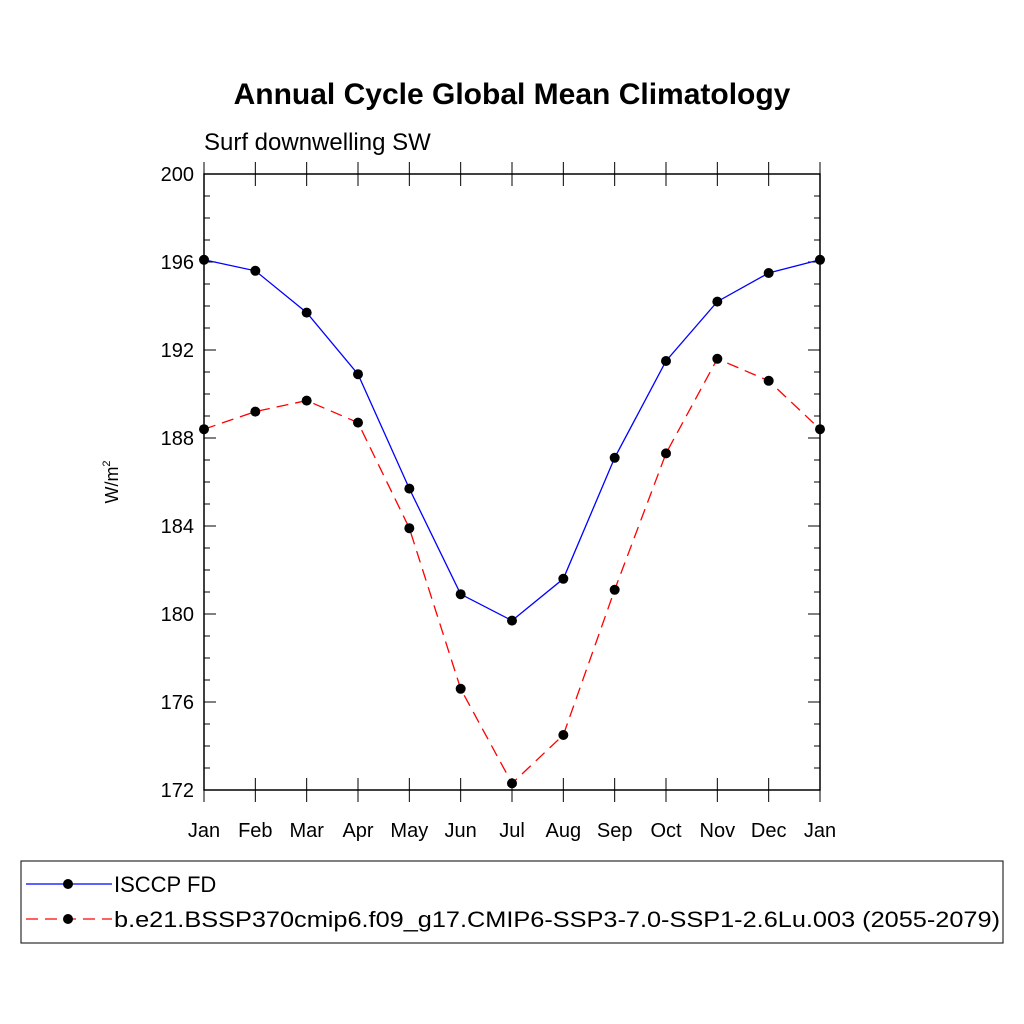 This screenshot has width=1024, height=1024. Describe the element at coordinates (177, 175) in the screenshot. I see `y-tick-label: 200` at that location.